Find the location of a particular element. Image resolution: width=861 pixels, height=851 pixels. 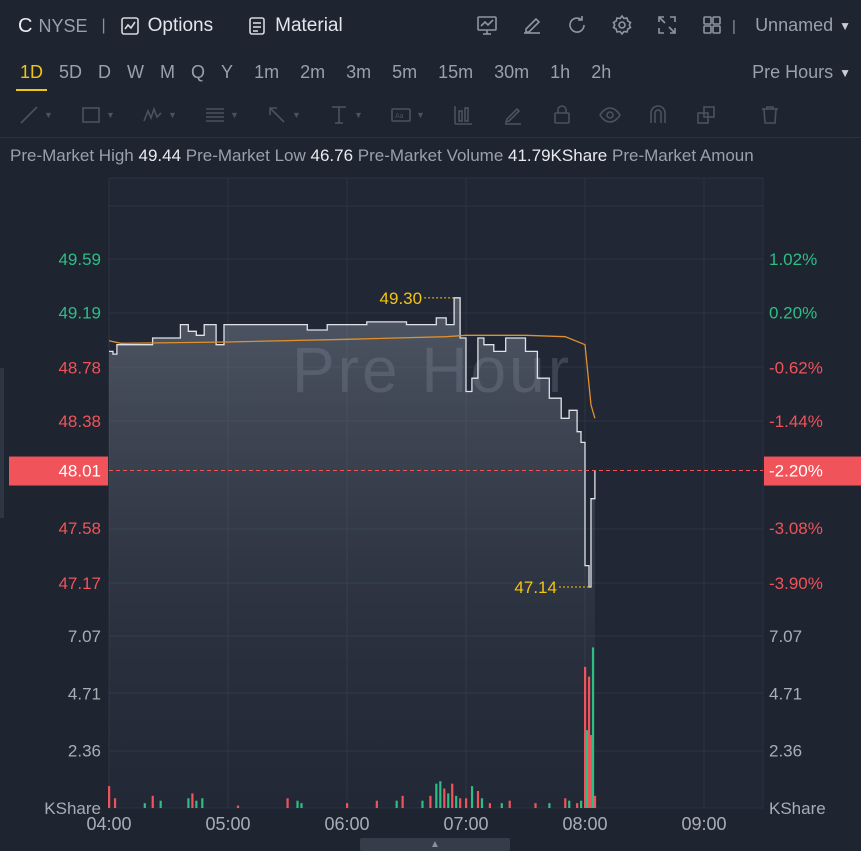

session-selector: Pre Hours ▼ is located at coordinates (801, 72).